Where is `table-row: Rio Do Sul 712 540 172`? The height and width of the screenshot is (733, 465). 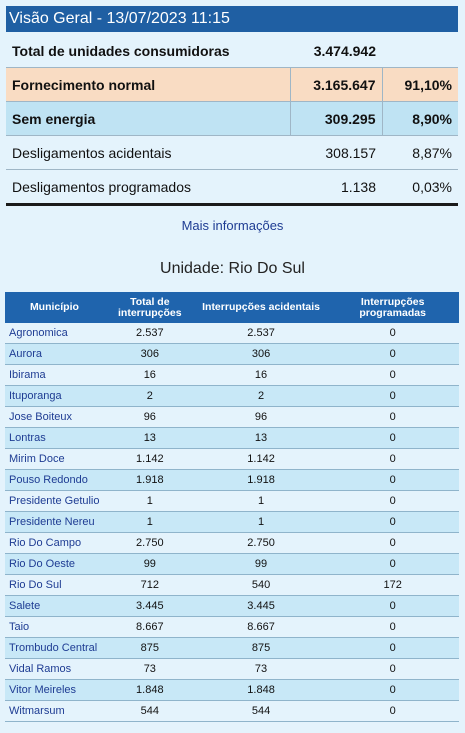
table-row: Rio Do Sul 712 540 172 is located at coordinates (232, 585).